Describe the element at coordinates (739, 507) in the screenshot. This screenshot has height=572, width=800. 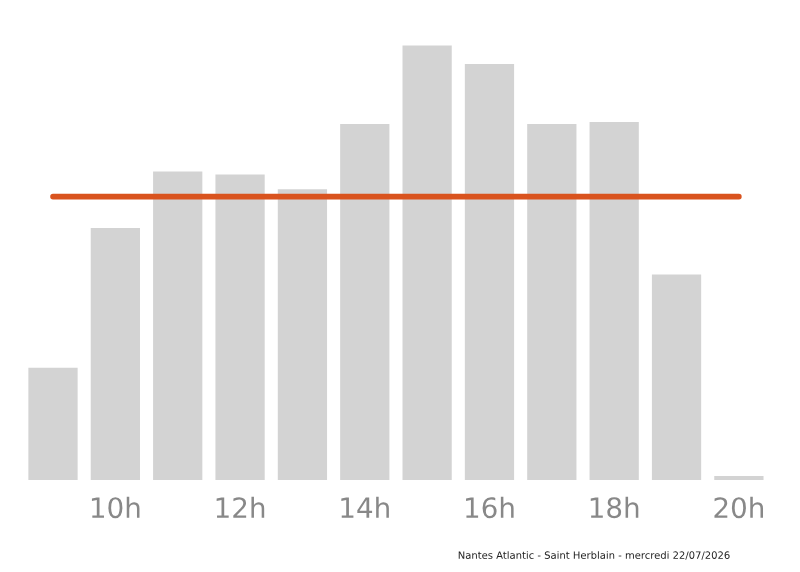
I see `x-tick-label: 20h` at that location.